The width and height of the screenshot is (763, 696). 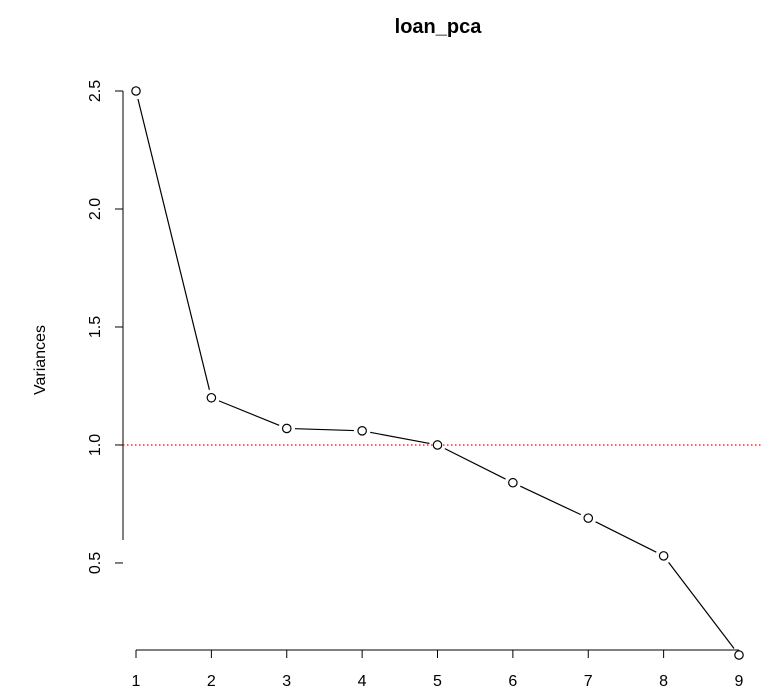 I want to click on y-tick-label: 1.0, so click(x=95, y=445).